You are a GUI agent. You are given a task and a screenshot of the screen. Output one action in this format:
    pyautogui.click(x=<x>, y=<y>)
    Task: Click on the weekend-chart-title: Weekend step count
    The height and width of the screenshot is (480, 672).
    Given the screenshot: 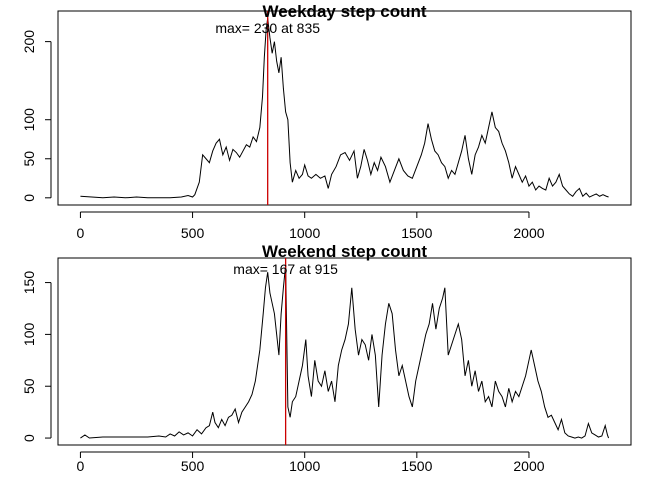 What is the action you would take?
    pyautogui.click(x=344, y=251)
    